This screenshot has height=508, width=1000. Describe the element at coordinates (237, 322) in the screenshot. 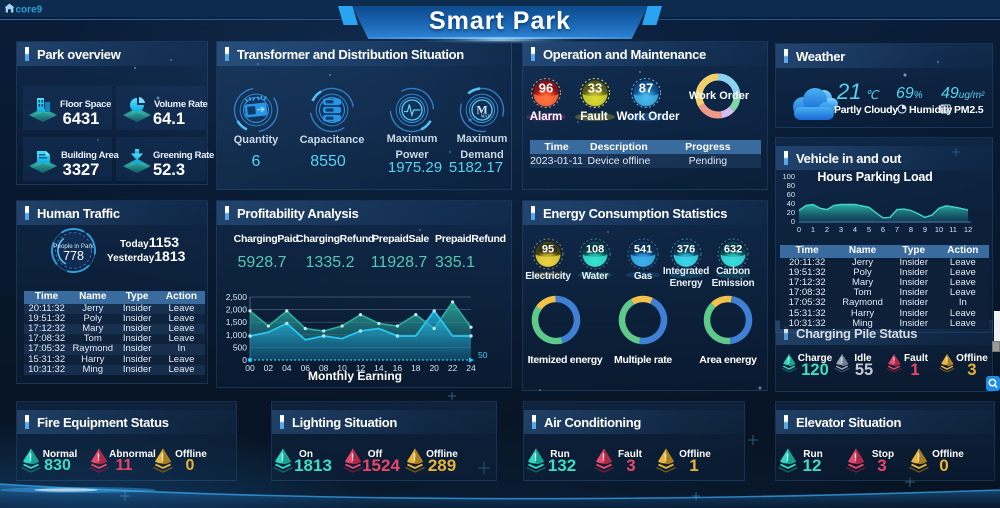

I see `svg-text: 1,500` at that location.